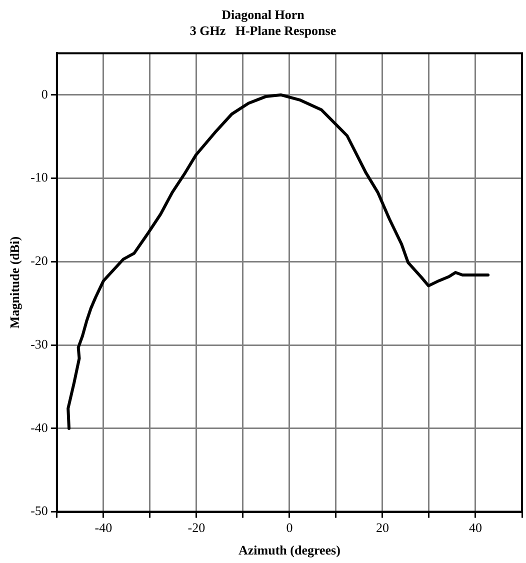  Describe the element at coordinates (39, 344) in the screenshot. I see `y-tick-label: -30` at that location.